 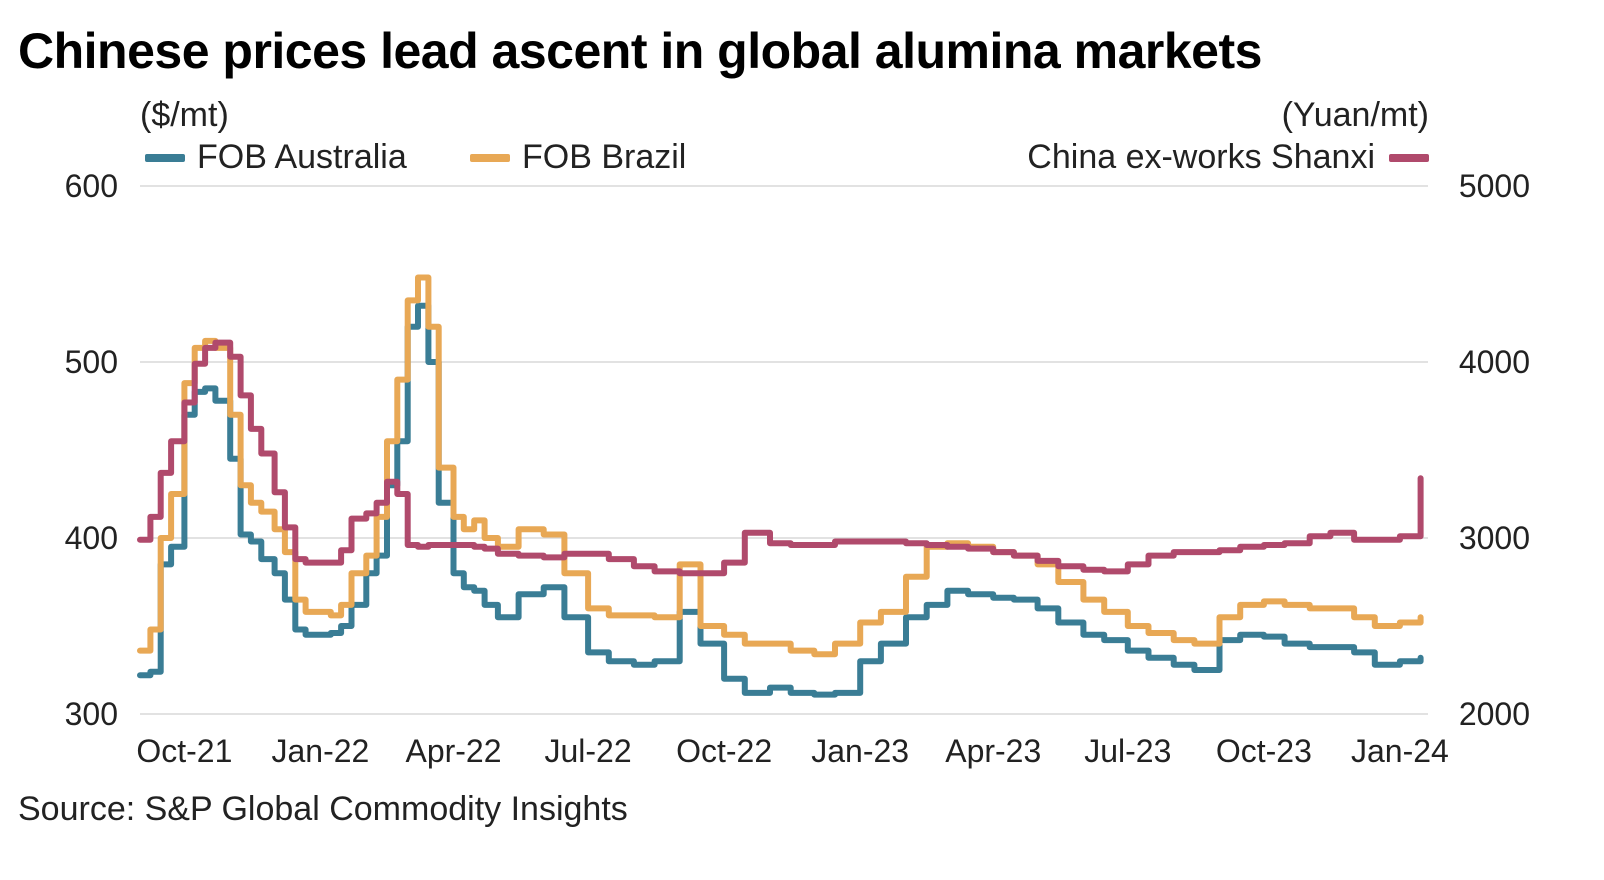 What do you see at coordinates (1355, 115) in the screenshot?
I see `right-axis-unit: (Yuan/mt)` at bounding box center [1355, 115].